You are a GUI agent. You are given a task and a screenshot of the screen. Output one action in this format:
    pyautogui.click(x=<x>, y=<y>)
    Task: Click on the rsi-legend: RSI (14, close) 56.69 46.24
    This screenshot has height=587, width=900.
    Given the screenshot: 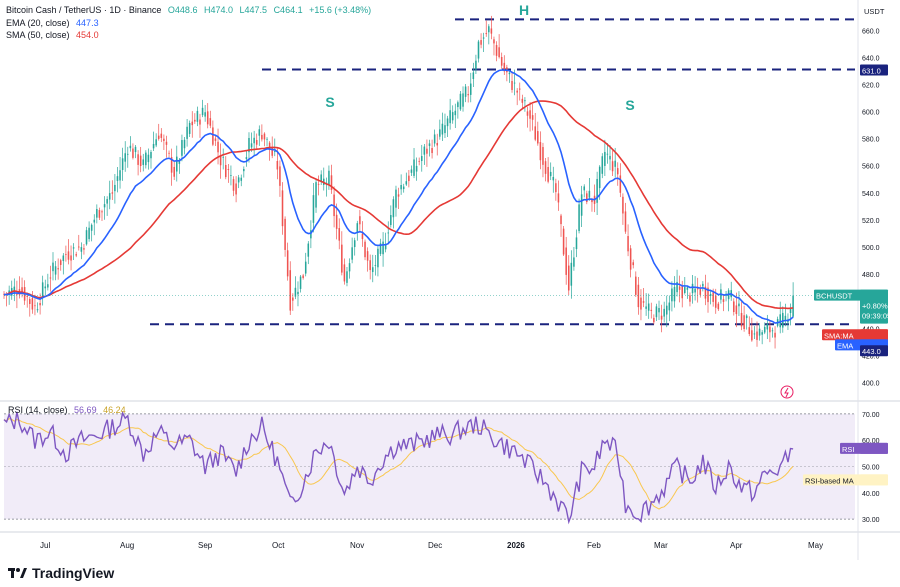 What is the action you would take?
    pyautogui.click(x=69, y=410)
    